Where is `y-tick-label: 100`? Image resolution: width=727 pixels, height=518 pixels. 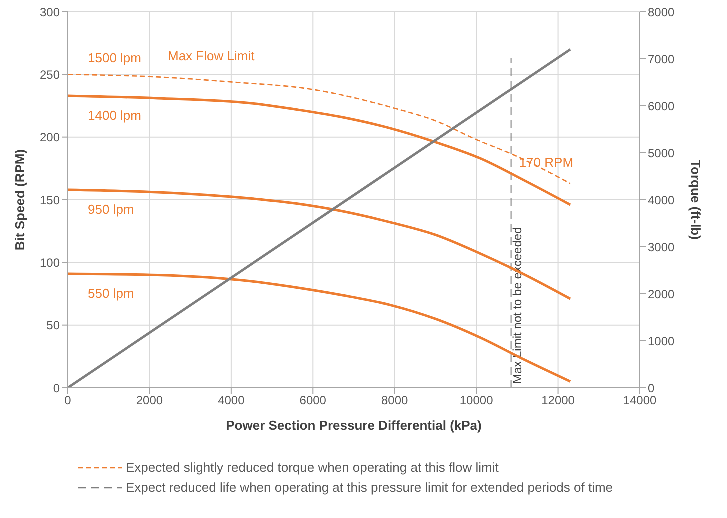
y-tick-label: 100 is located at coordinates (50, 263).